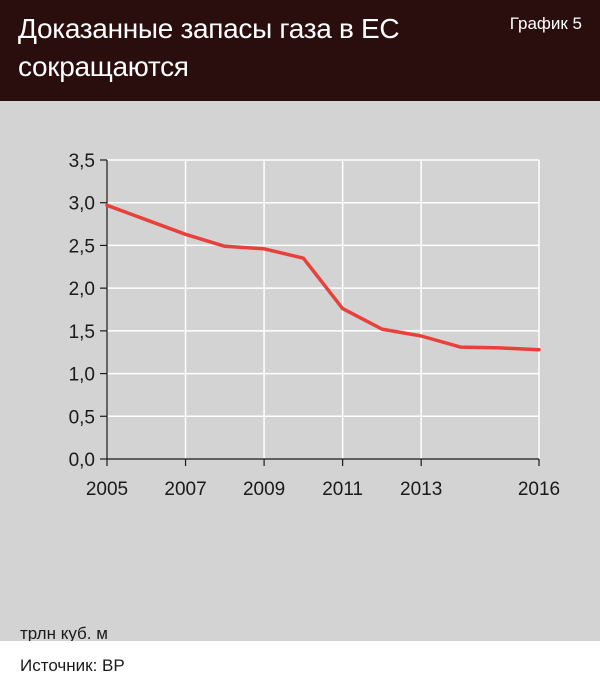 This screenshot has width=600, height=687. I want to click on x-tick-label: 2009, so click(264, 489).